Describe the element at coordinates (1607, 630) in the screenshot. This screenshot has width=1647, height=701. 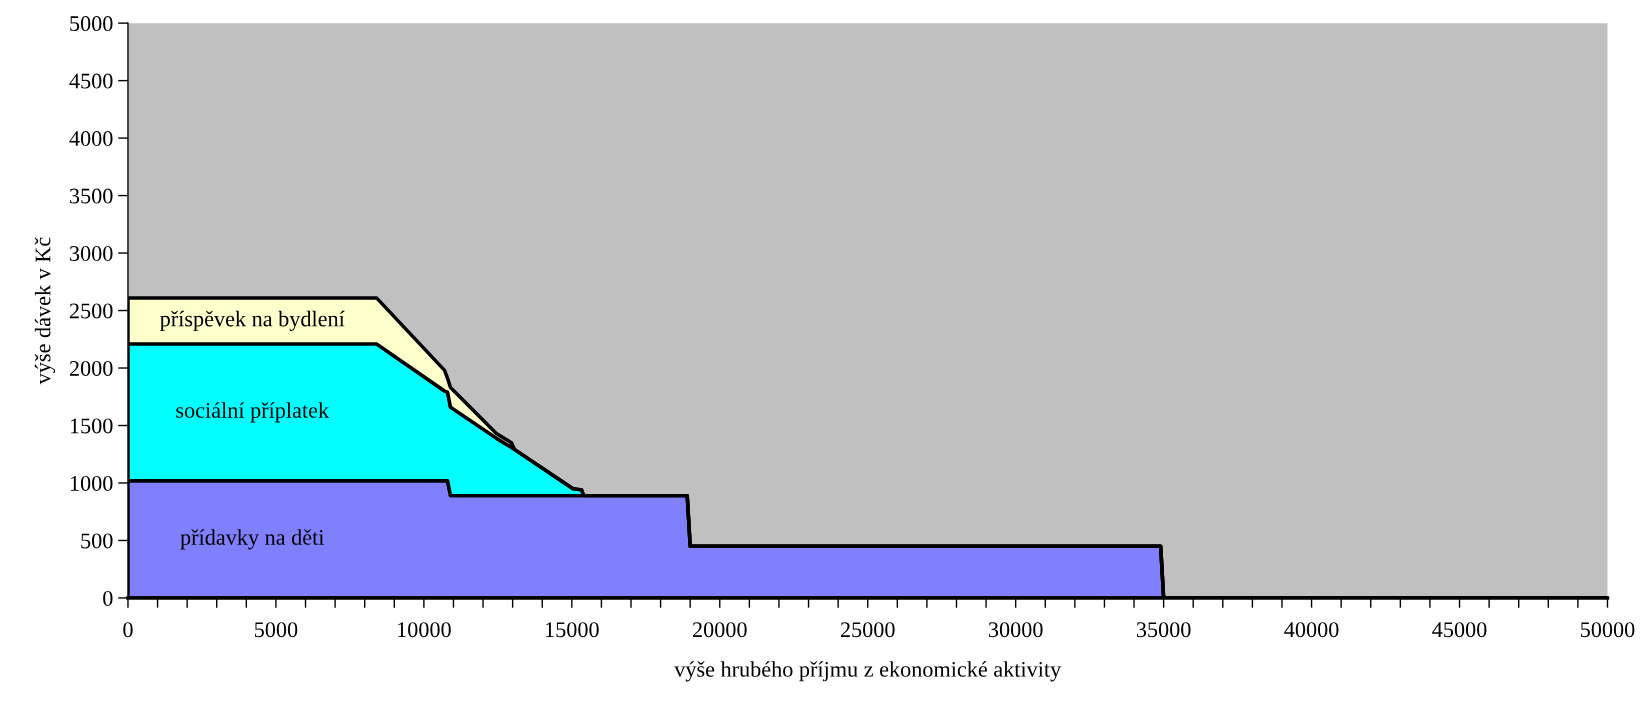
I see `x-tick-label: 50000` at that location.